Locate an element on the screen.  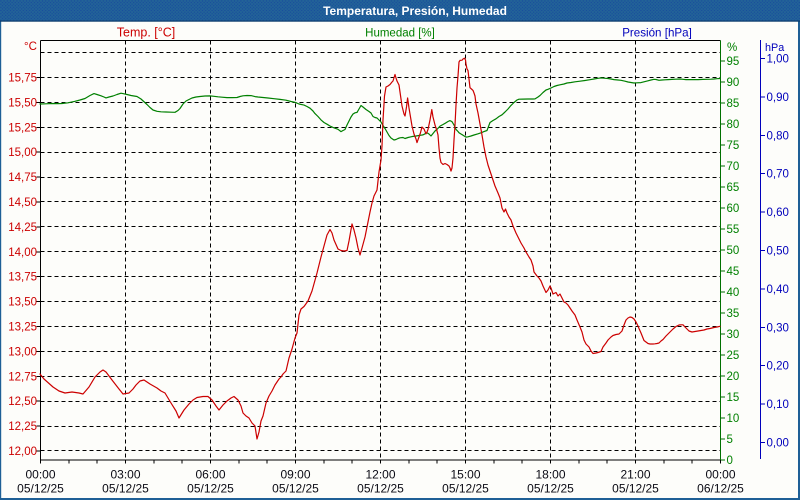
svg-text: 25 is located at coordinates (733, 356).